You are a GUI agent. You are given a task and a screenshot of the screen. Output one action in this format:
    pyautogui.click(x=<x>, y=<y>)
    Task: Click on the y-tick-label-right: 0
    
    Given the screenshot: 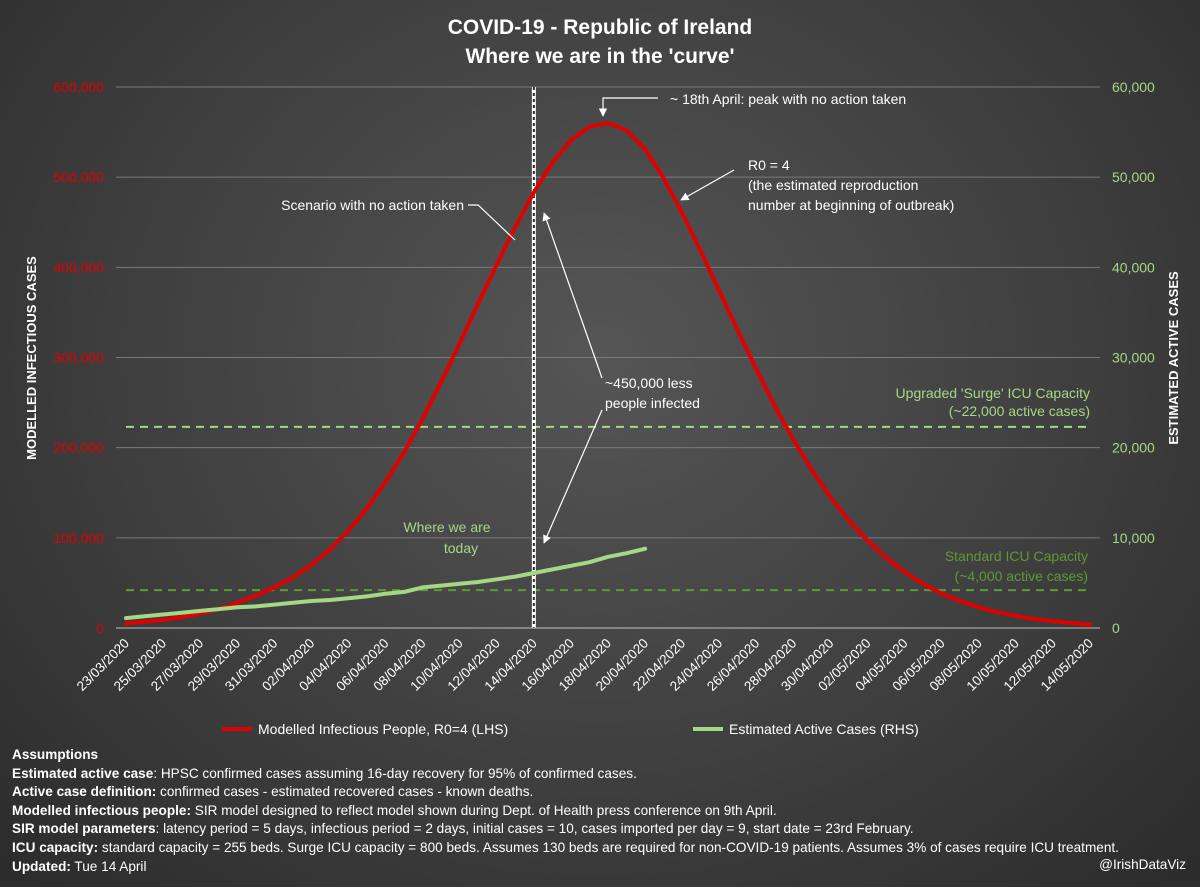 What is the action you would take?
    pyautogui.click(x=1116, y=628)
    